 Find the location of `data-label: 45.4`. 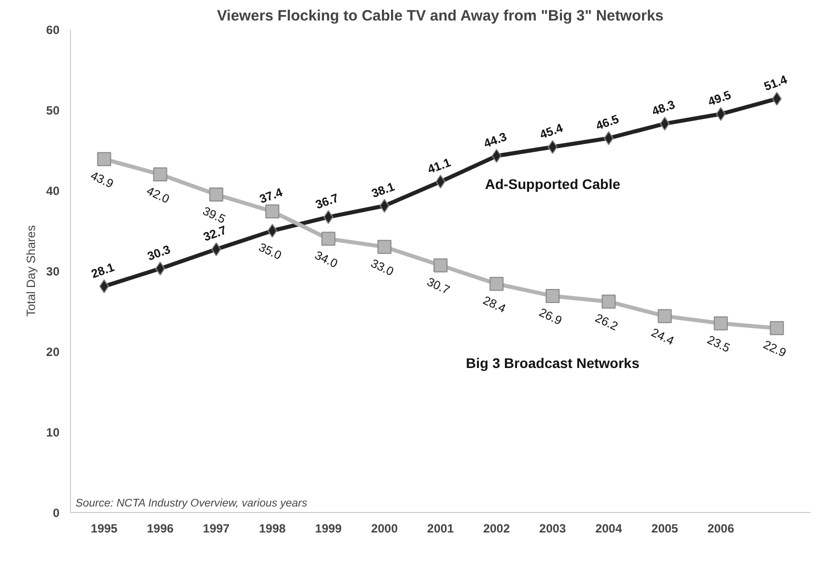

data-label: 45.4 is located at coordinates (551, 131).